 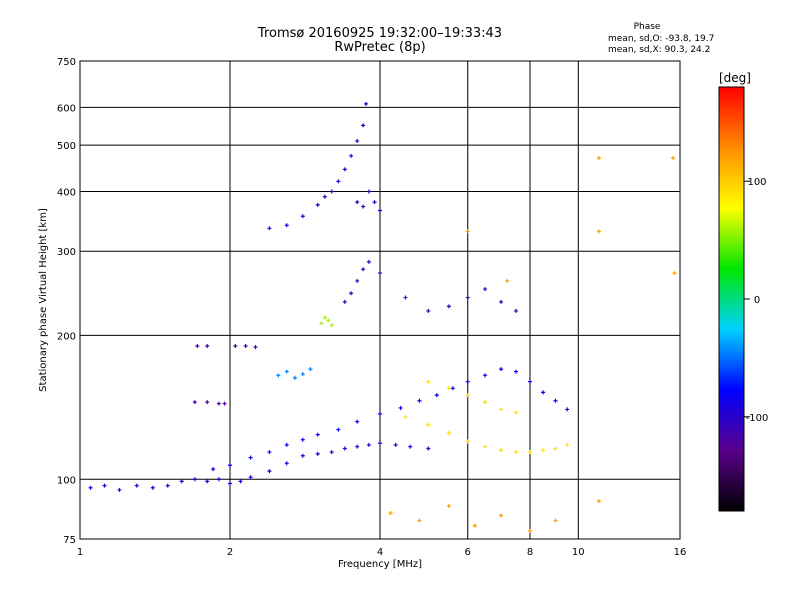 I want to click on y-tick-label-1: 100, so click(x=66, y=480).